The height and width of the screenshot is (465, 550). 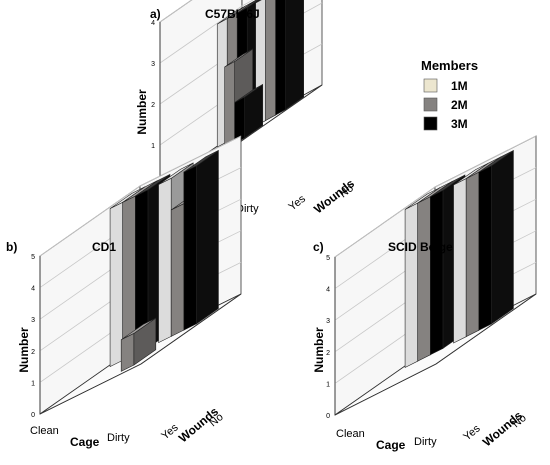 I want to click on z-axis-title: Wounds, so click(x=334, y=196).